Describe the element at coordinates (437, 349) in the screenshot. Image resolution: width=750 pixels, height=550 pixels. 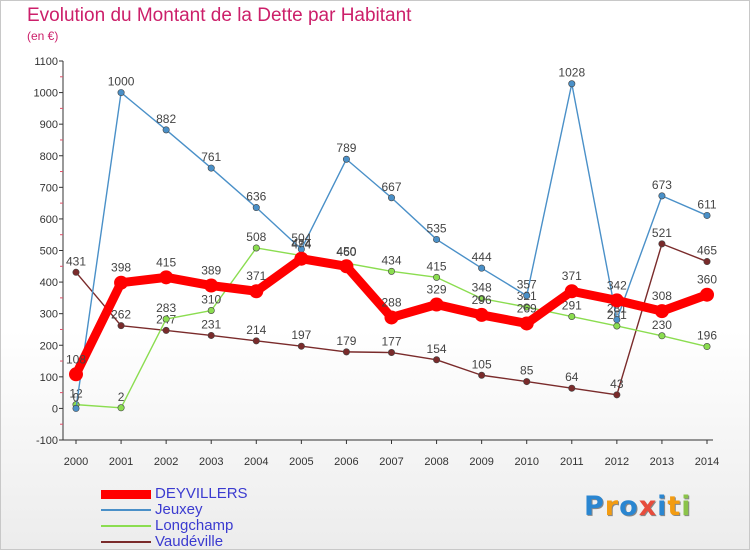
I see `data-label: 154` at that location.